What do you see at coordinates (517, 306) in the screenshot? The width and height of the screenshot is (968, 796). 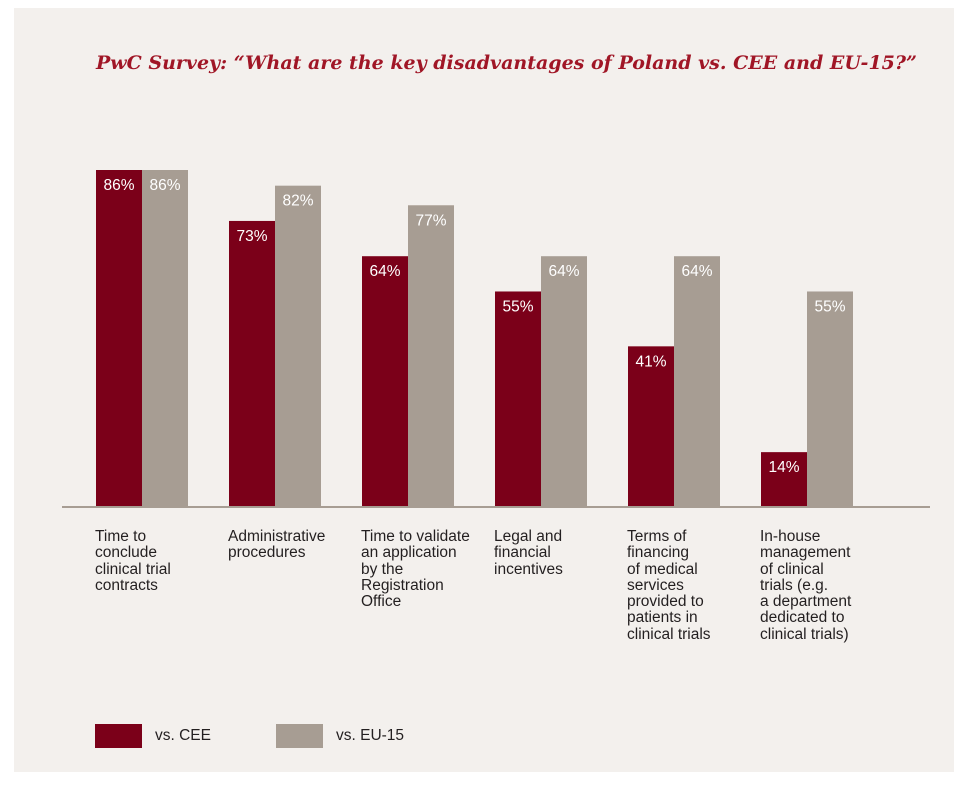 I see `value-label-cee-3: 55%` at bounding box center [517, 306].